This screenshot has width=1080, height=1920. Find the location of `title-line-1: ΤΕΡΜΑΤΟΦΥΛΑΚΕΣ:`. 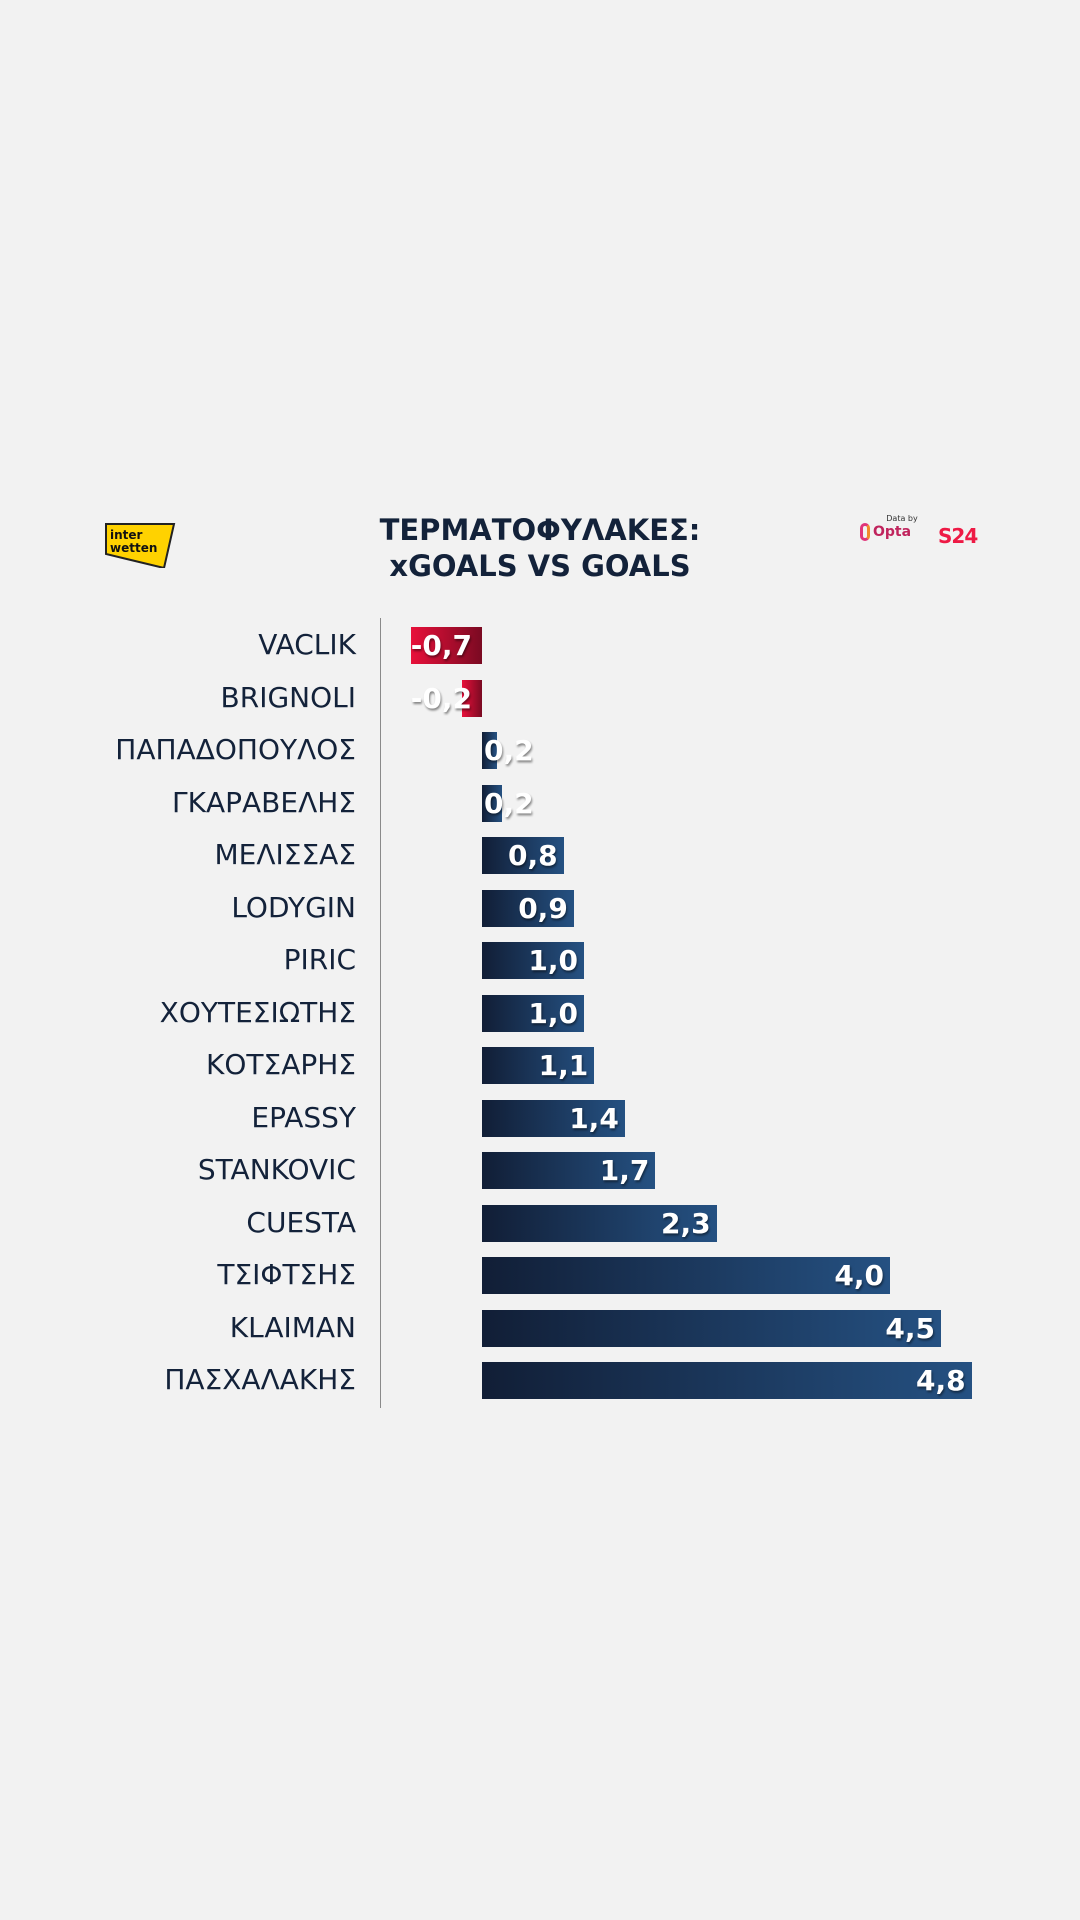

title-line-1: ΤΕΡΜΑΤΟΦΥΛΑΚΕΣ: is located at coordinates (540, 530).